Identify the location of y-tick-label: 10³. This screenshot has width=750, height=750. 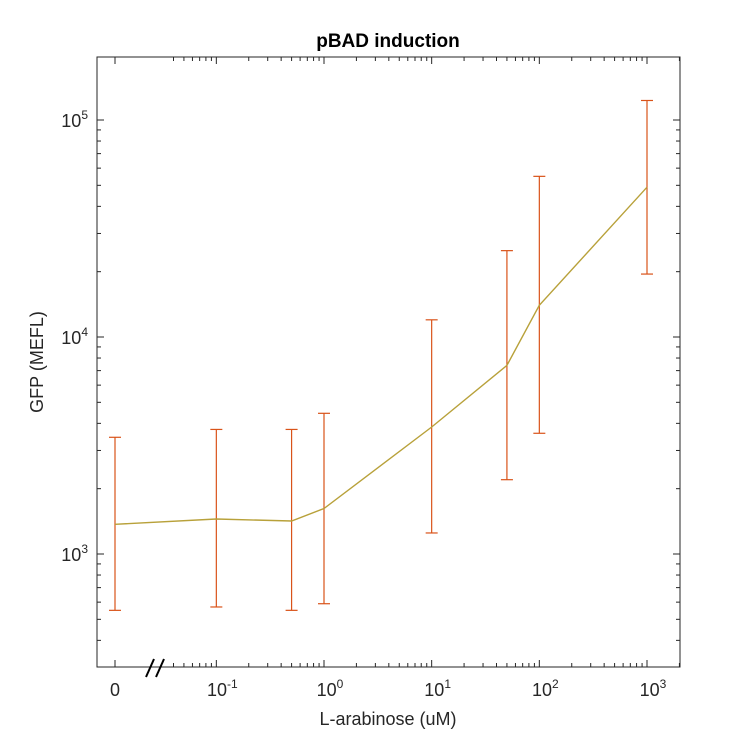
(74, 553).